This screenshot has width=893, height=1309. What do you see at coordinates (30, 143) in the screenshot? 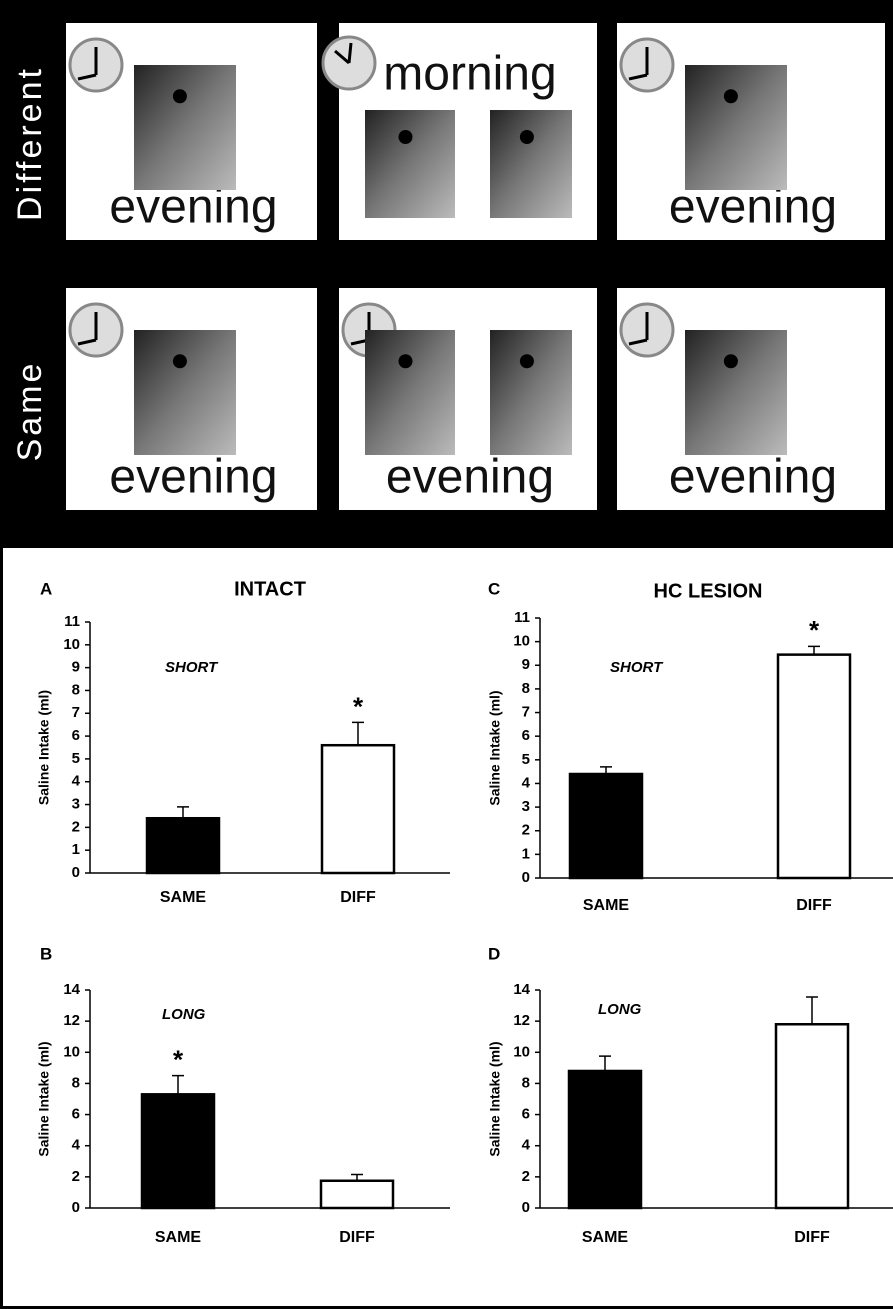
I see `row-label: Different` at bounding box center [30, 143].